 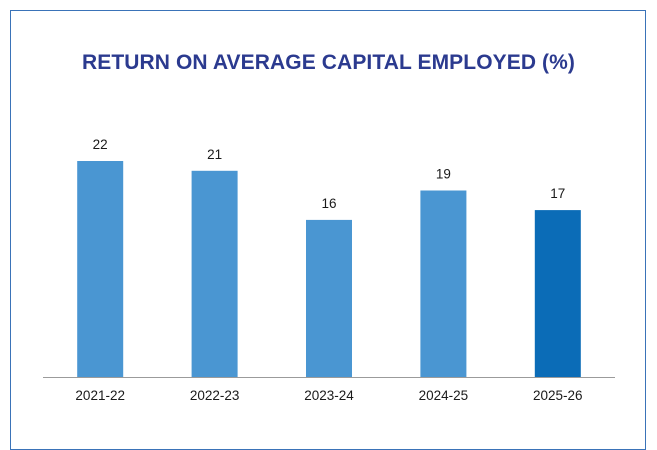 What do you see at coordinates (558, 395) in the screenshot?
I see `category-label-2025-26: 2025-26` at bounding box center [558, 395].